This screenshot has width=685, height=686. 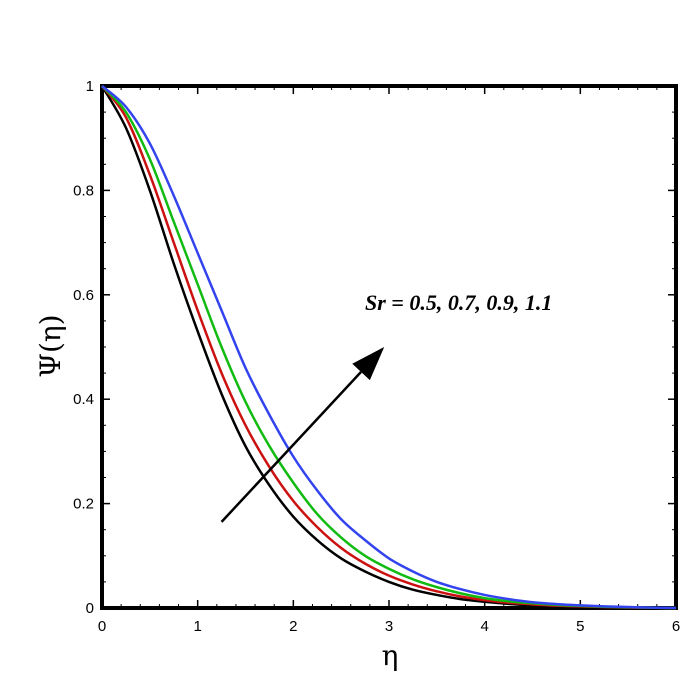 What do you see at coordinates (90, 608) in the screenshot?
I see `y-tick-label: 0` at bounding box center [90, 608].